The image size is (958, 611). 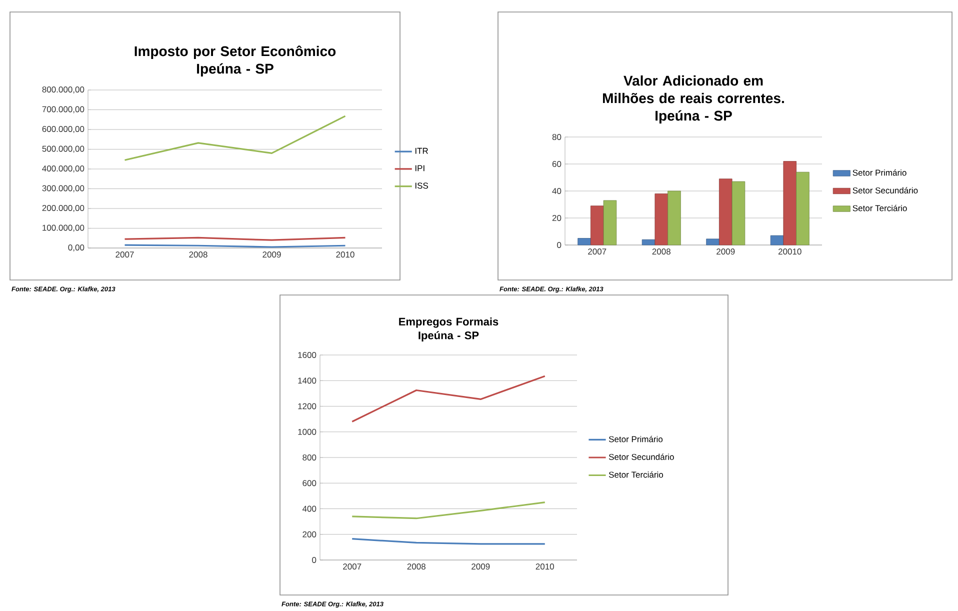 I want to click on y-tick-label: 500.000,00, so click(x=63, y=149).